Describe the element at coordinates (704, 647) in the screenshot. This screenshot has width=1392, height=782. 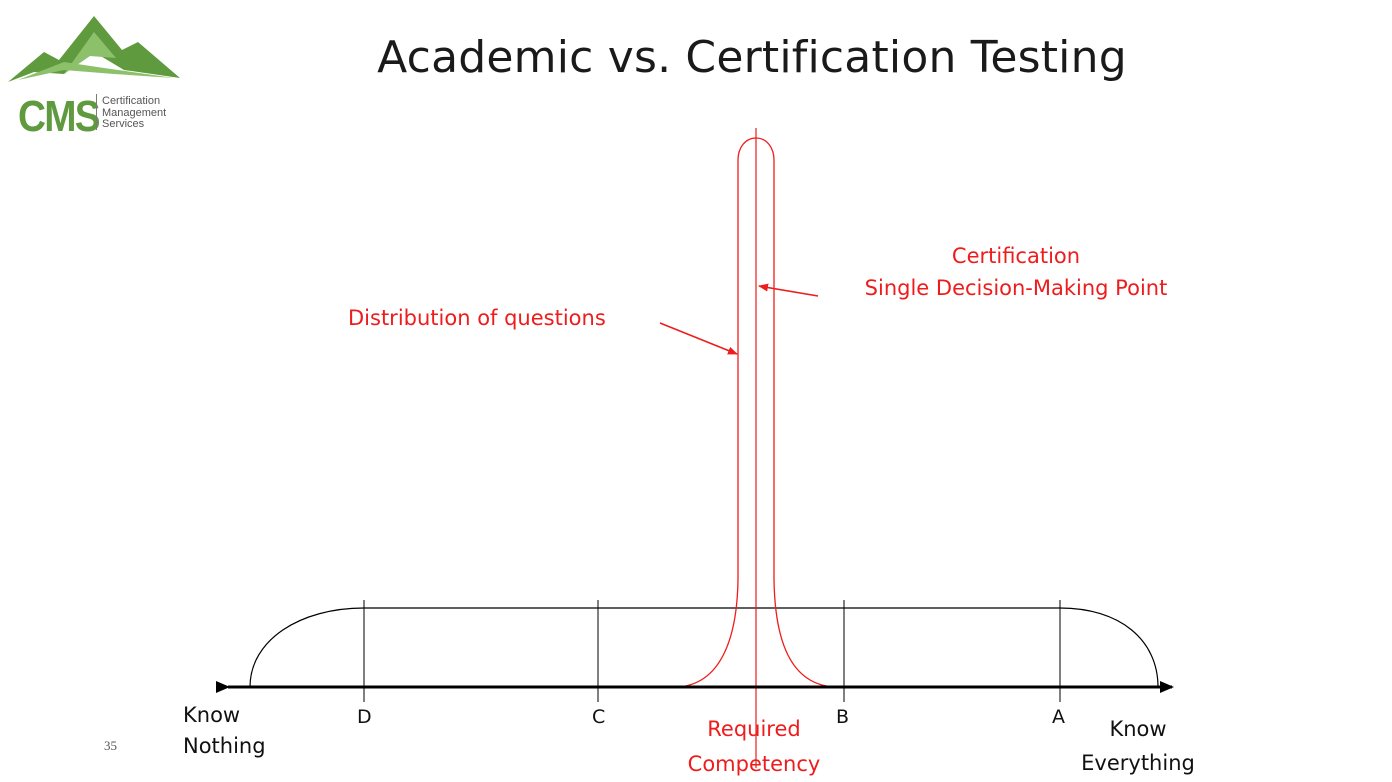
I see `academic-distribution-curve` at that location.